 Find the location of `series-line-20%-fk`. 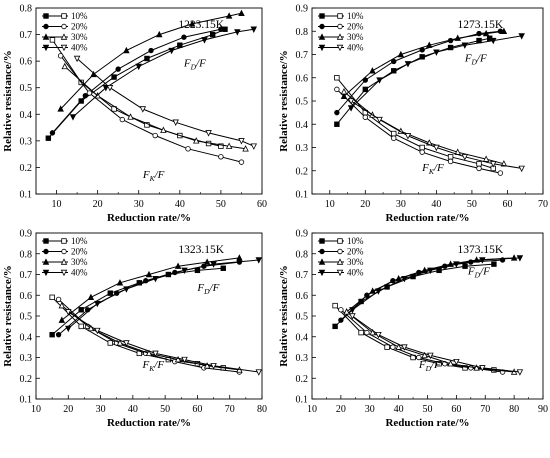

series-line-20%-fk is located at coordinates (418, 131).